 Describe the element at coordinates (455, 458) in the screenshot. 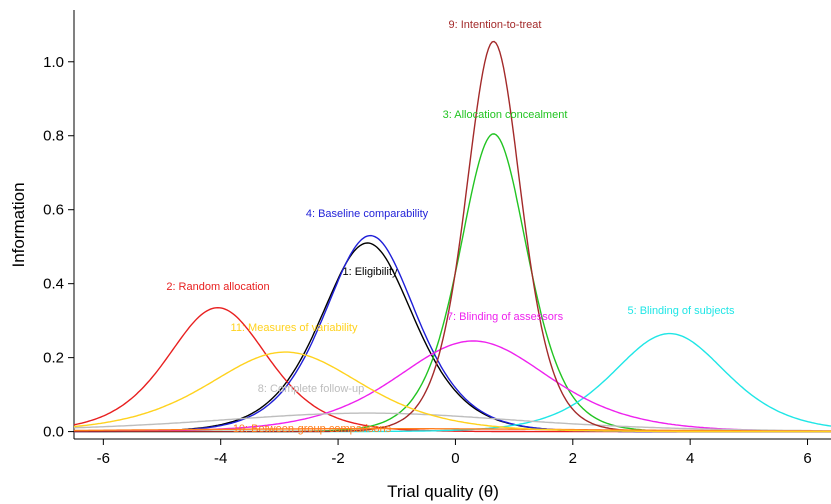

I see `x-tick-label: 0` at that location.